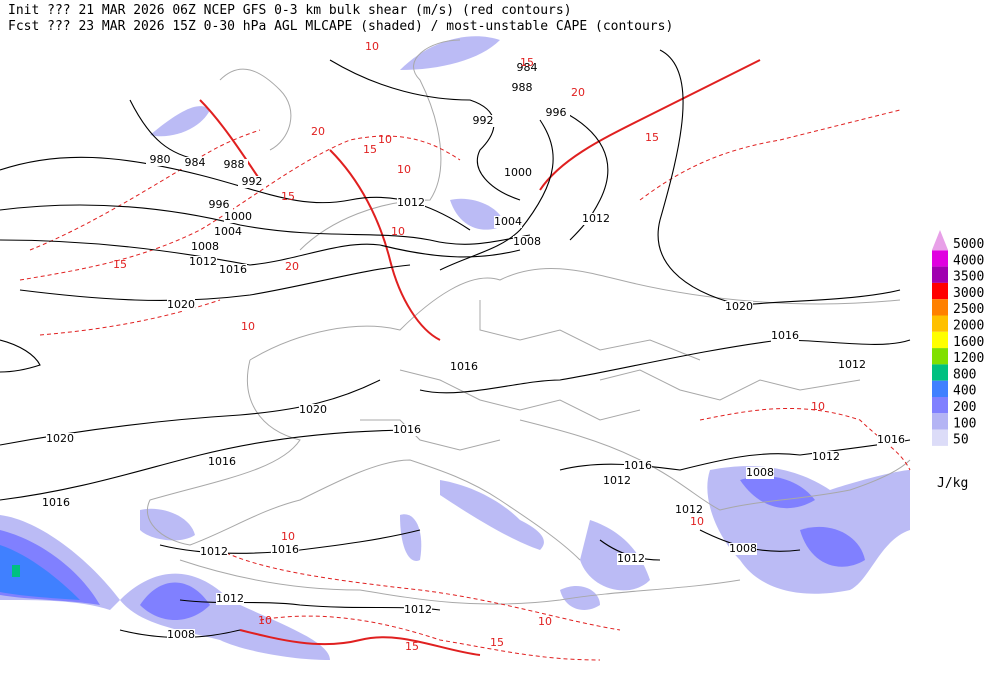  Describe the element at coordinates (961, 440) in the screenshot. I see `legend-label: 50` at that location.